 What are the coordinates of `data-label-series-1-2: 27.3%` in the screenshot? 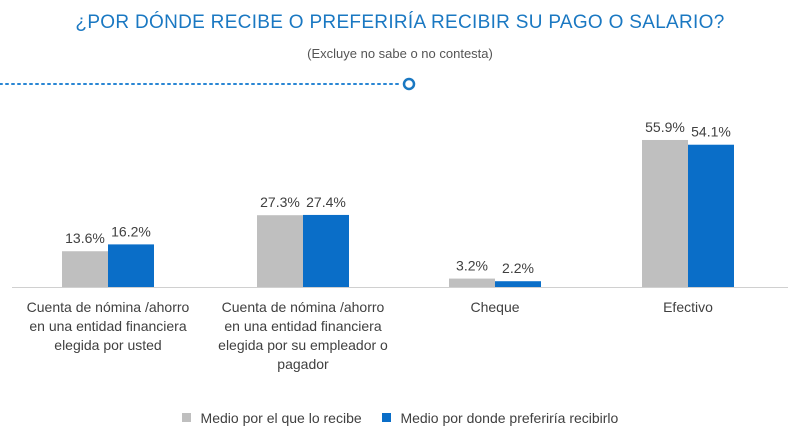 It's located at (280, 202).